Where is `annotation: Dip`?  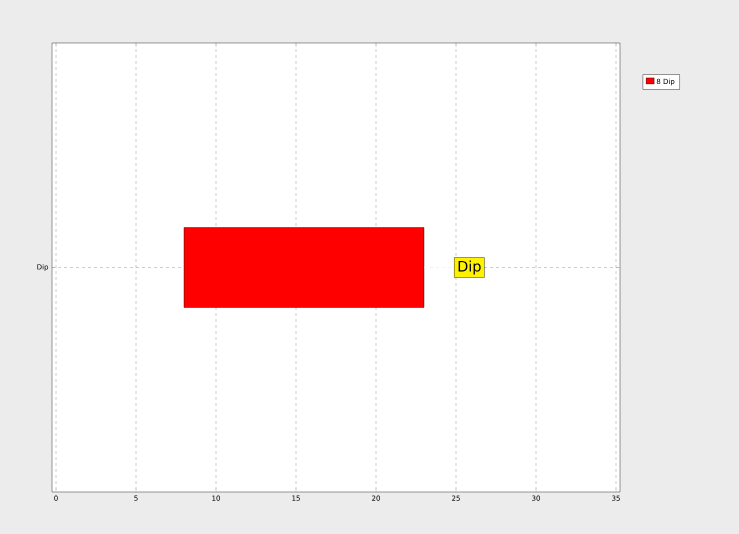
annotation: Dip is located at coordinates (469, 267).